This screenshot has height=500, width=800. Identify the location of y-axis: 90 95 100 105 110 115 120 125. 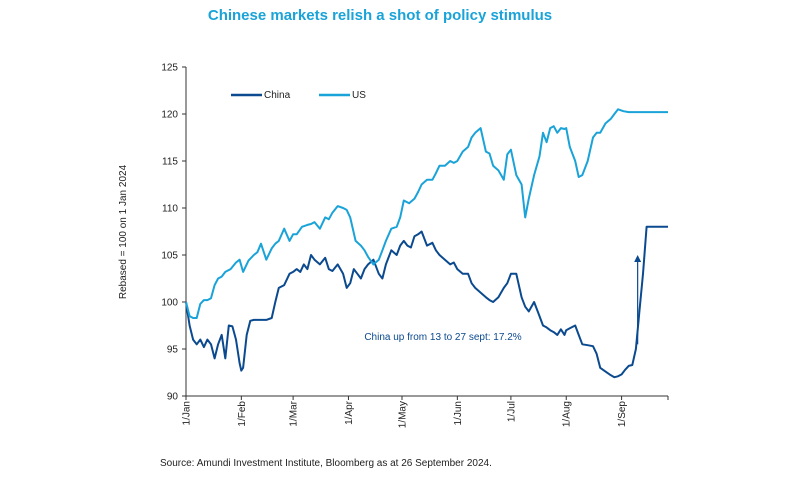
(174, 233).